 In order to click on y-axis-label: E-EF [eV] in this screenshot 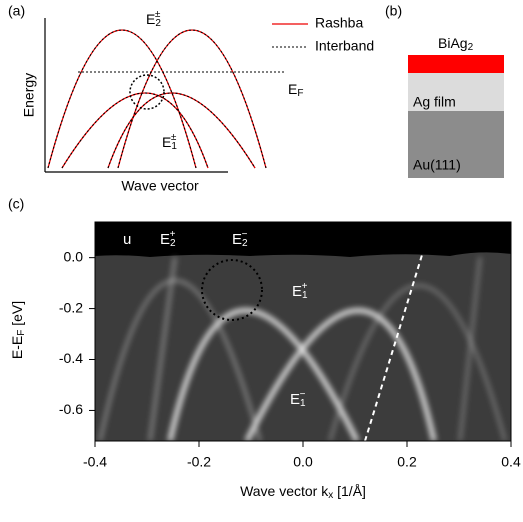, I will do `click(18, 330)`.